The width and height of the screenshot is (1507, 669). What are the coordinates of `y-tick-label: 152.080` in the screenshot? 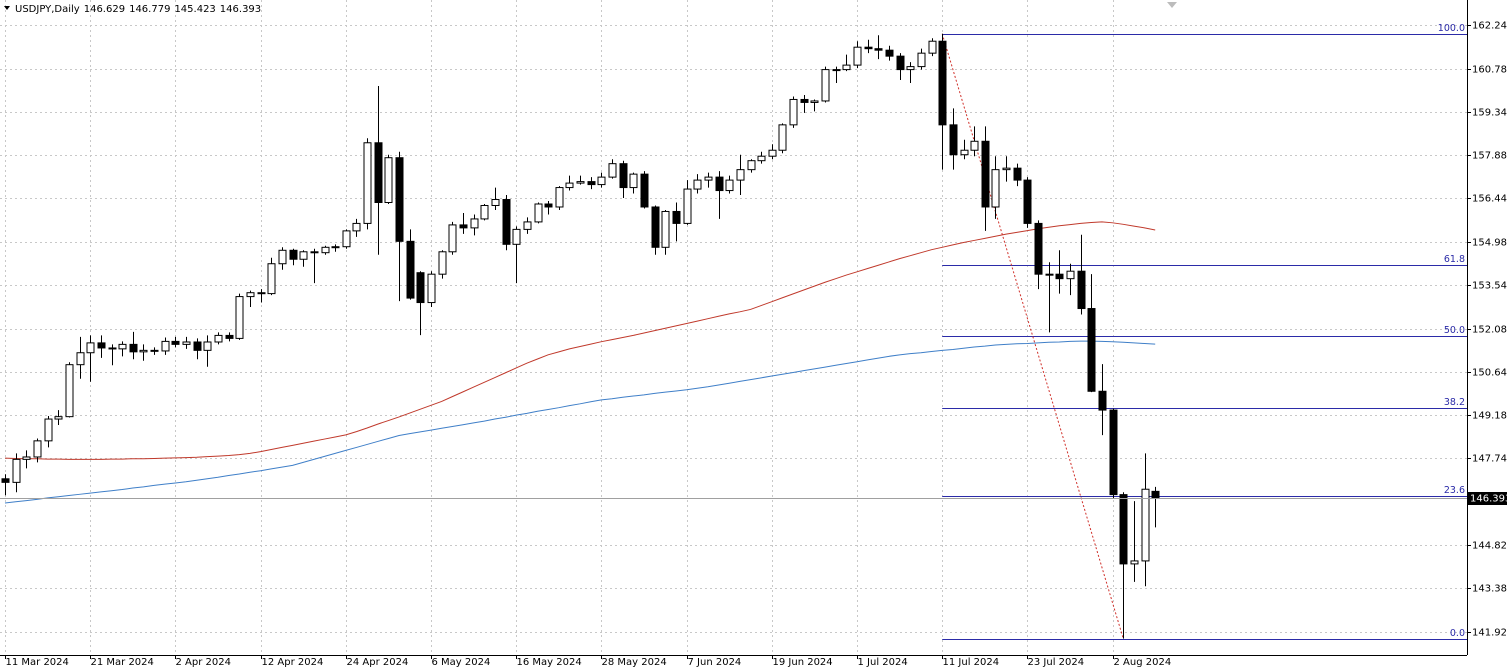 It's located at (1489, 330).